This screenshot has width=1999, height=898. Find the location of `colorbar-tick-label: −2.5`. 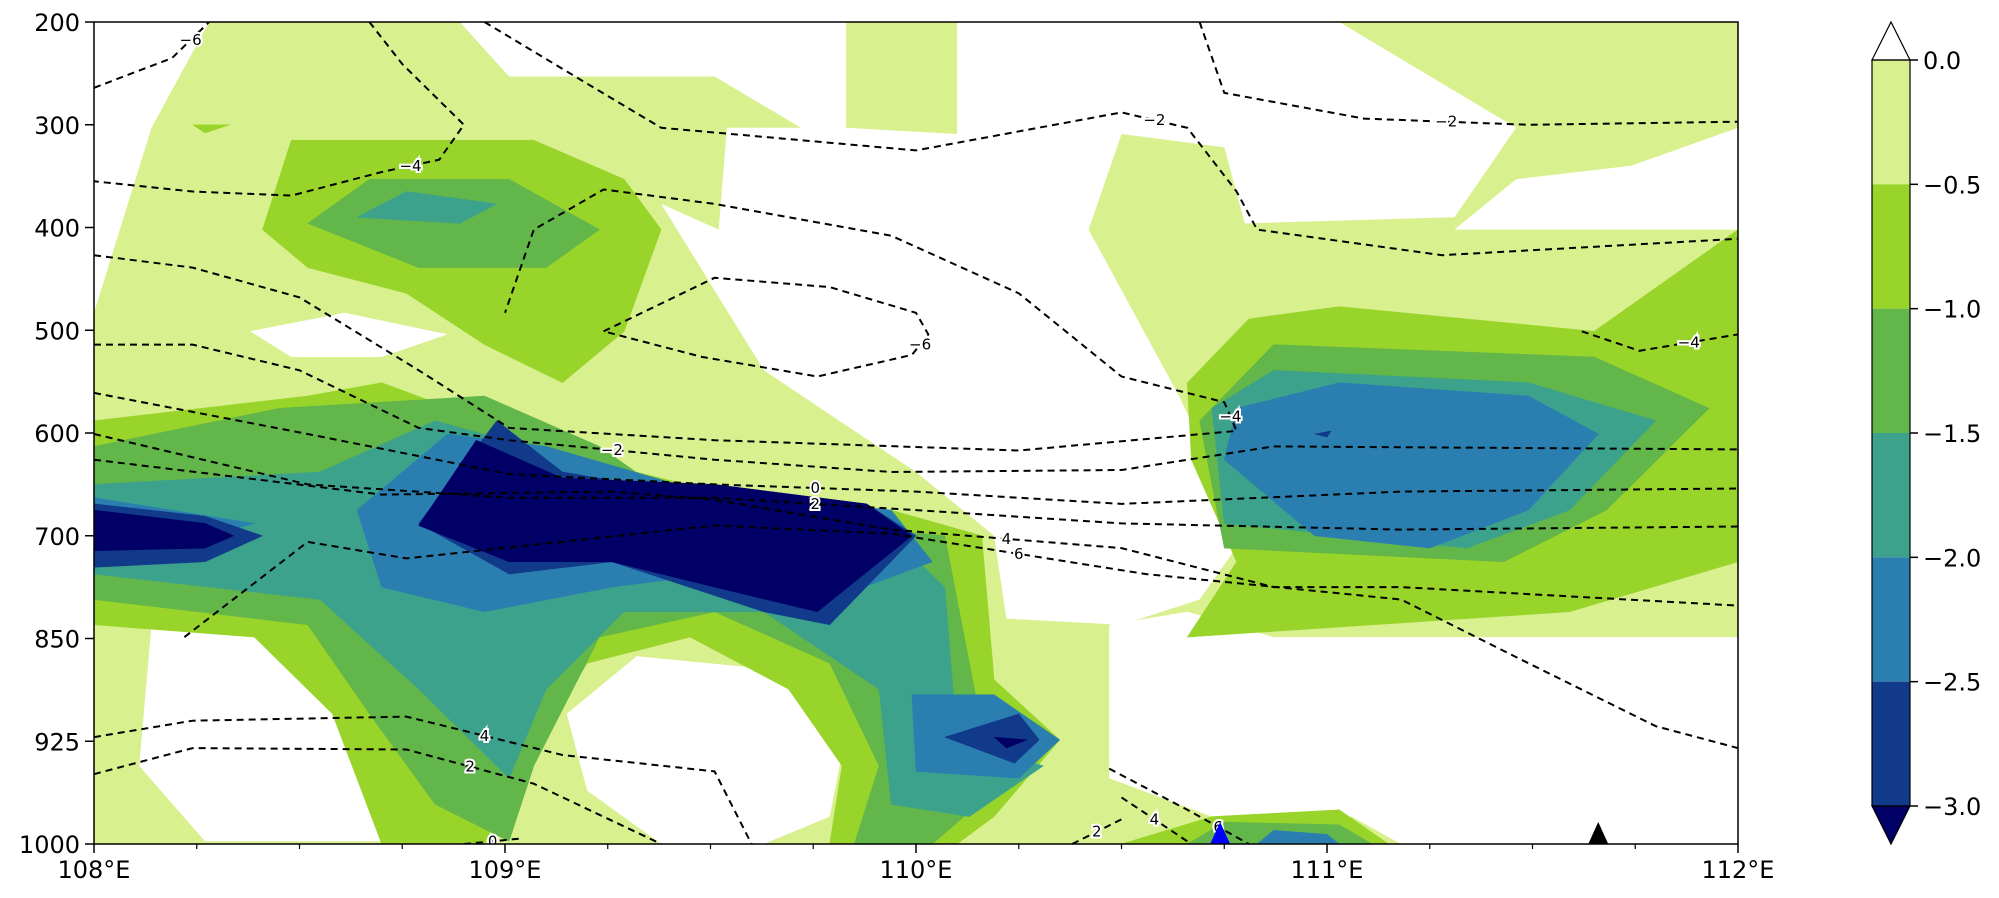

colorbar-tick-label: −2.5 is located at coordinates (1952, 683).